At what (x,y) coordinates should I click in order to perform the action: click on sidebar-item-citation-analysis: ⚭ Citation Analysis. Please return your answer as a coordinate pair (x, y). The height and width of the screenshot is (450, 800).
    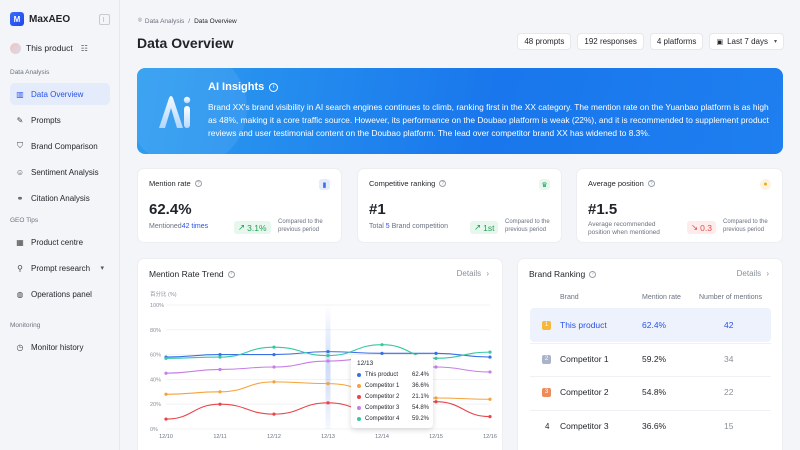
    Looking at the image, I should click on (60, 198).